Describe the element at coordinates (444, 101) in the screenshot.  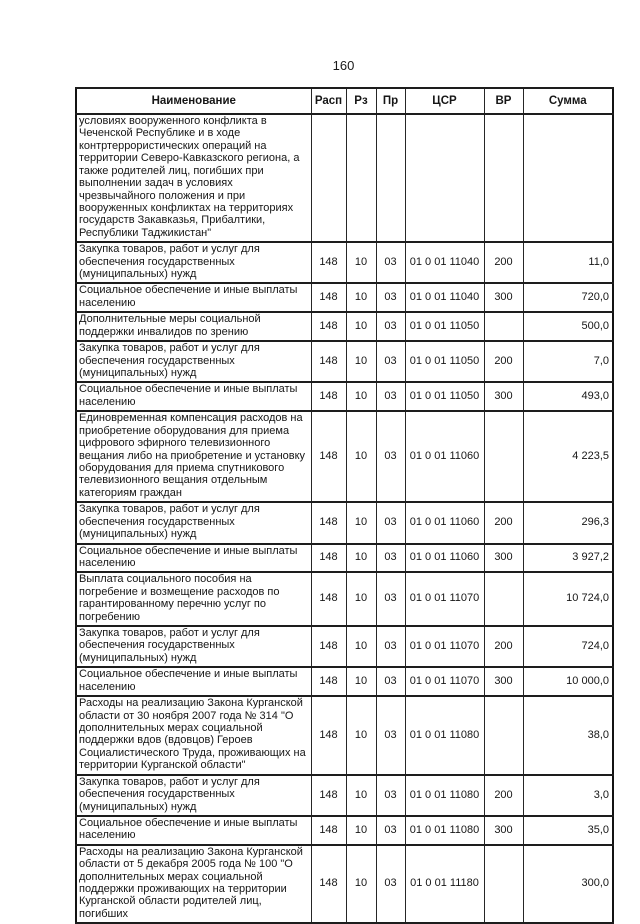
I see `column-header-csr: ЦСР` at that location.